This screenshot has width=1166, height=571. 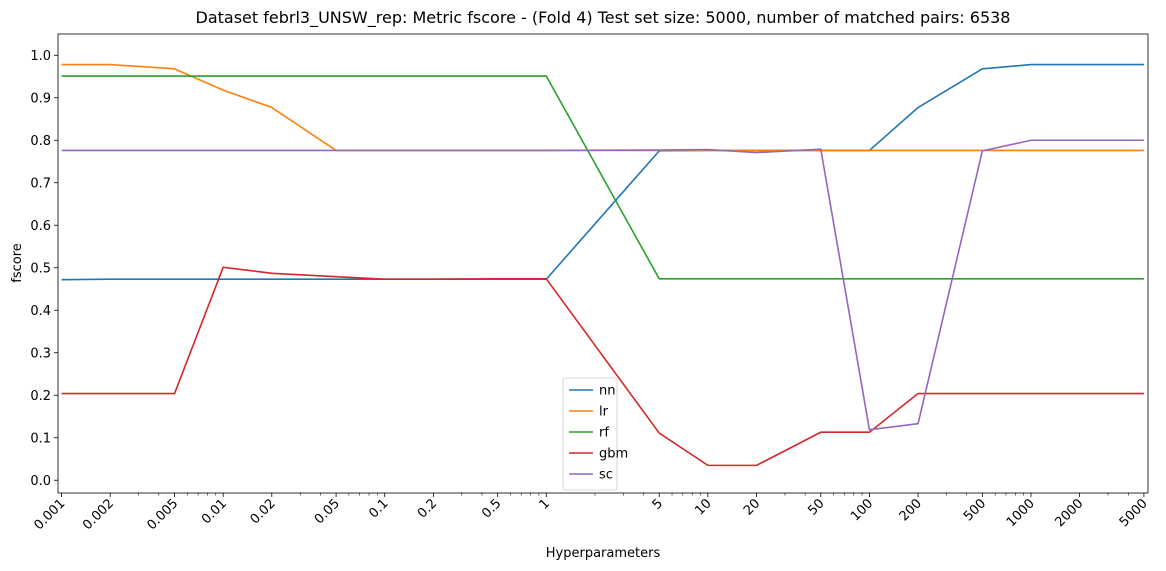 What do you see at coordinates (40, 56) in the screenshot?
I see `y-tick-label: 1.0` at bounding box center [40, 56].